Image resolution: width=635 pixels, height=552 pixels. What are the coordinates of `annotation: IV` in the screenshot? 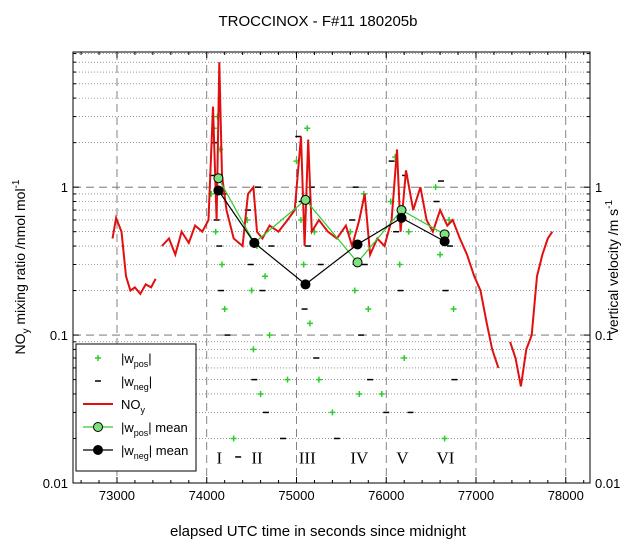 It's located at (359, 458).